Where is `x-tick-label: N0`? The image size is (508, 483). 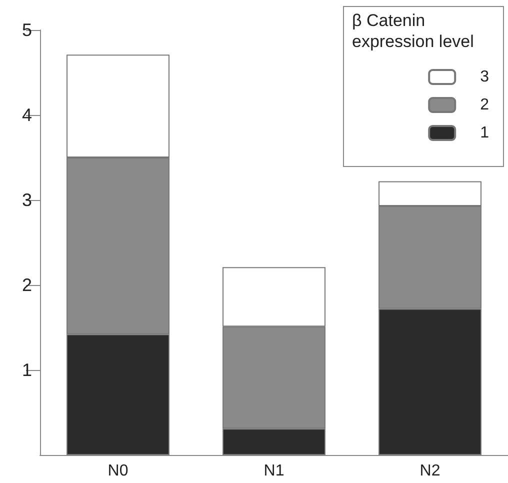 x-tick-label: N0 is located at coordinates (118, 471).